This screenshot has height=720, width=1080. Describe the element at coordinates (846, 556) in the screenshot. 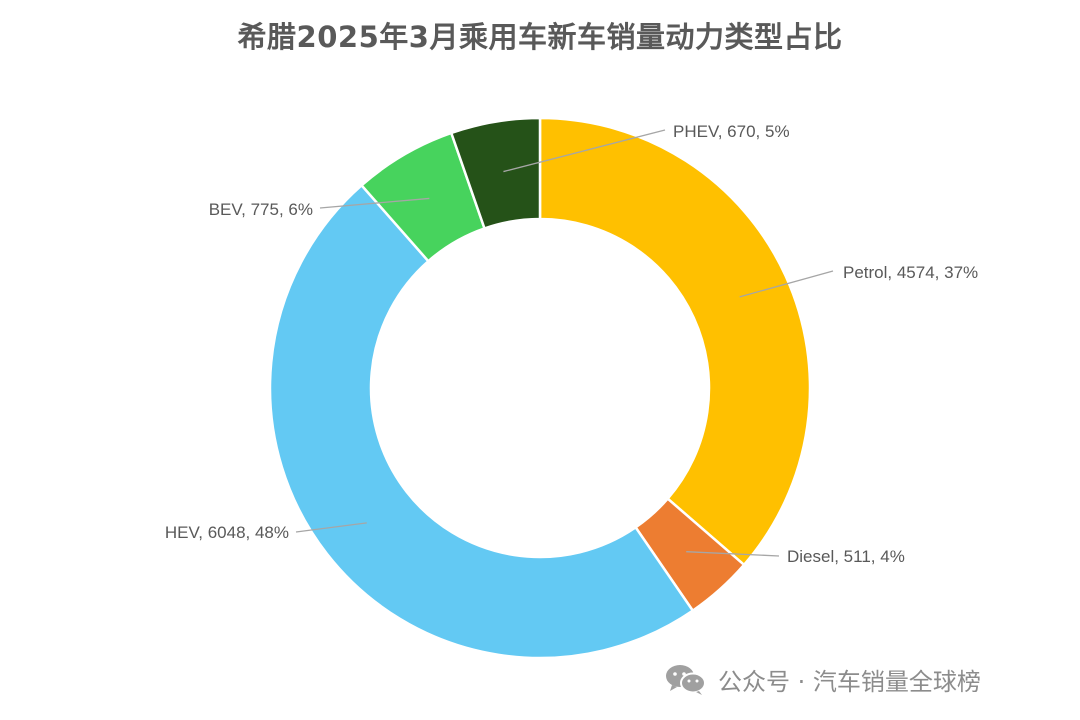

I see `data-label-diesel: Diesel, 511, 4%` at that location.